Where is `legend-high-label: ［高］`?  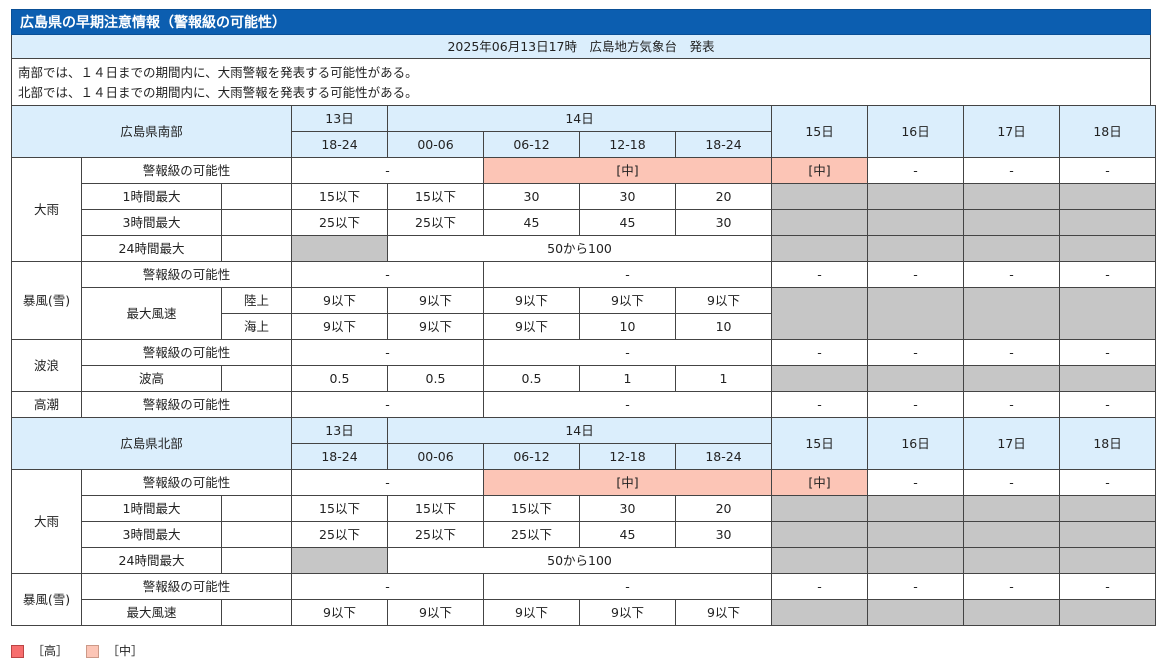
legend-high-label: ［高］ is located at coordinates (50, 651).